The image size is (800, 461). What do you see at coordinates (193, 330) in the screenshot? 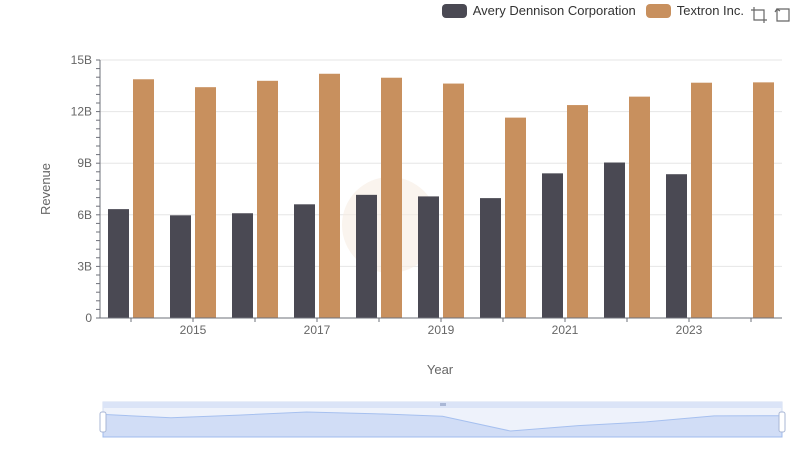
I see `x-tick-label: 2015` at bounding box center [193, 330].